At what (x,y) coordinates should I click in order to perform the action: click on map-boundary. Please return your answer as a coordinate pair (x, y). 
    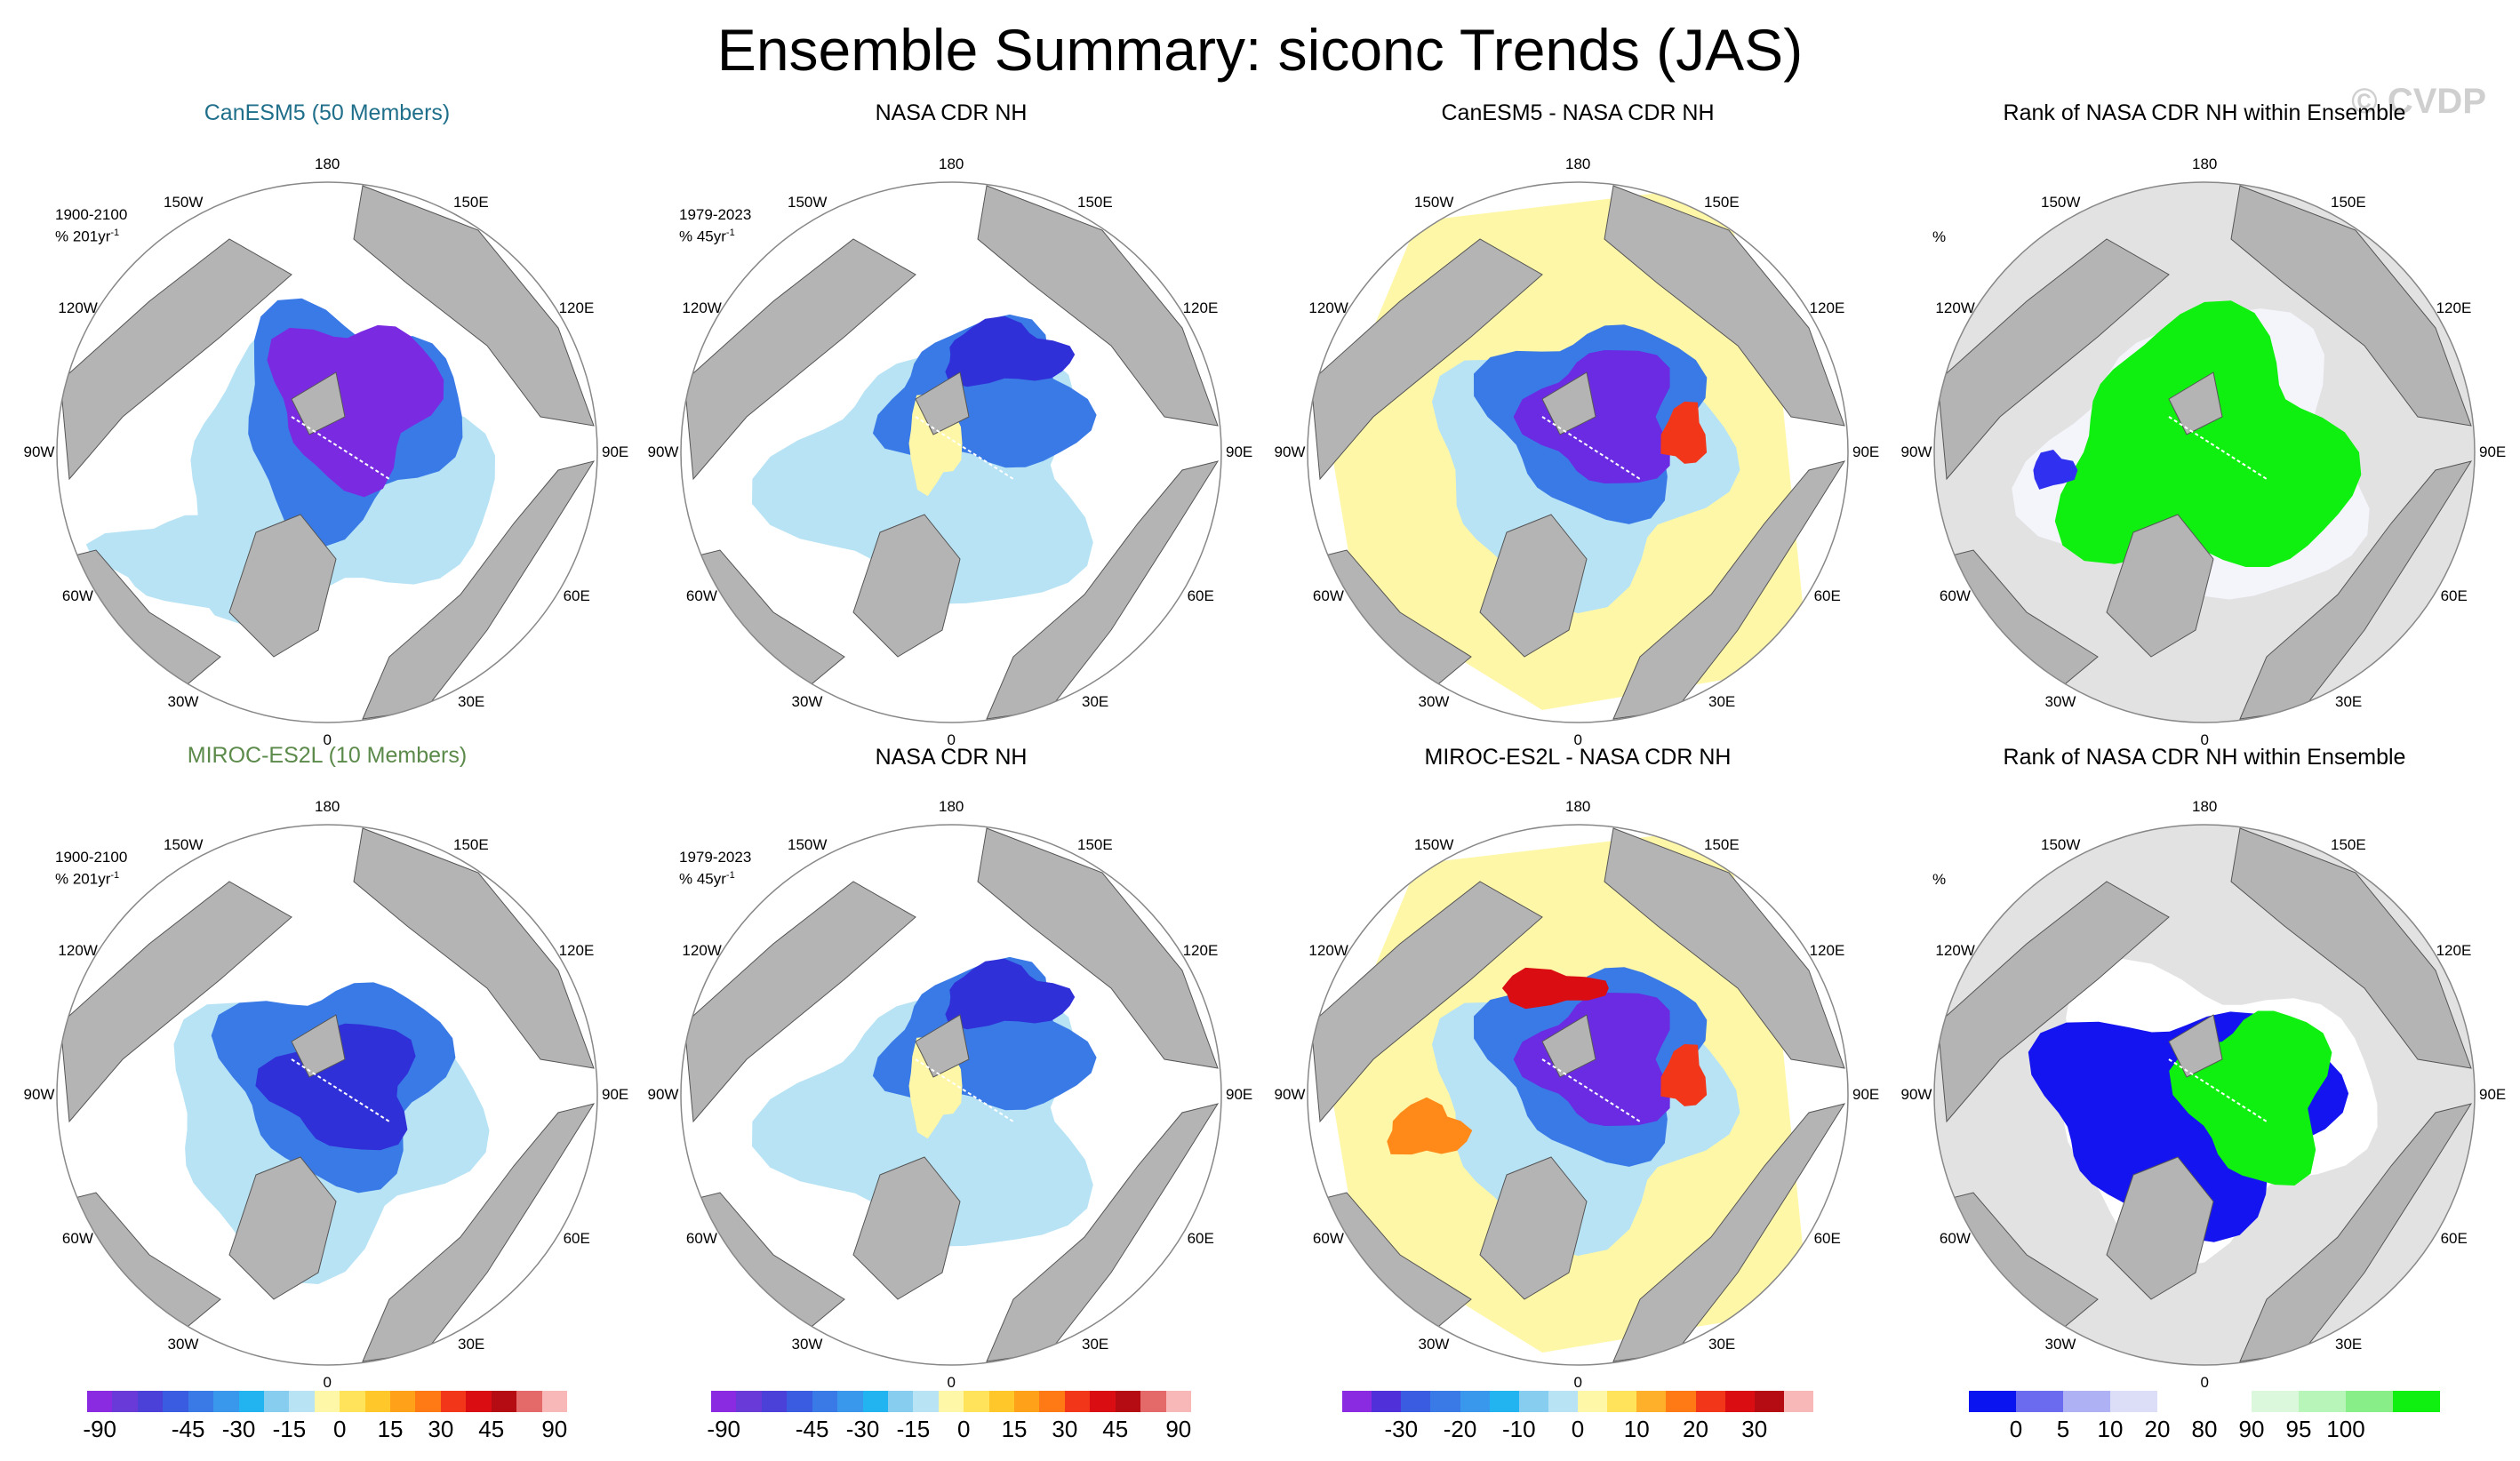
    Looking at the image, I should click on (1578, 1095).